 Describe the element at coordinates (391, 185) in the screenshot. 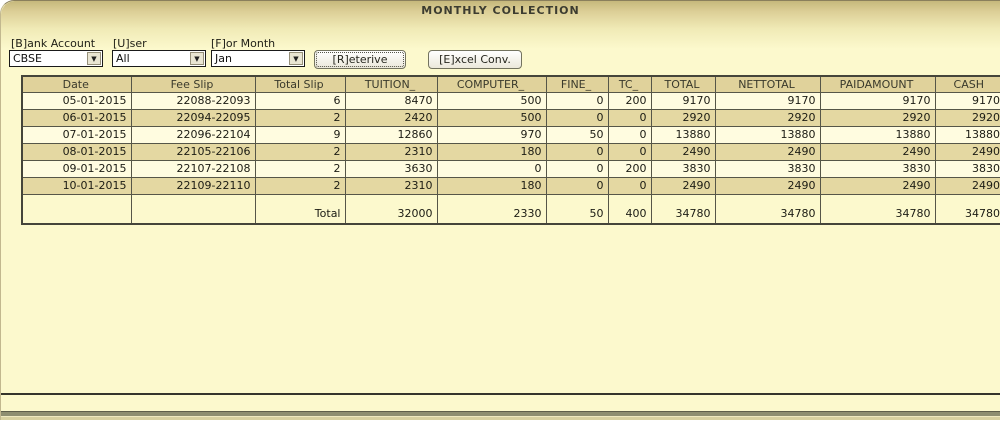

I see `cell: 2310` at that location.